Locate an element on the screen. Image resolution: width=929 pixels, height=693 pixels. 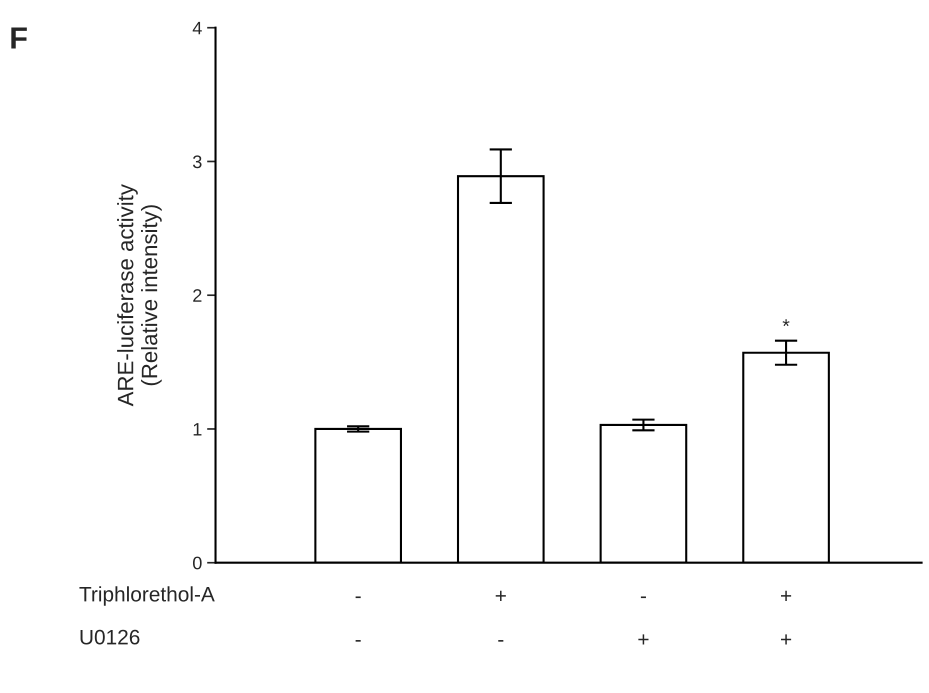
text: Triphlorethol-A is located at coordinates (147, 596).